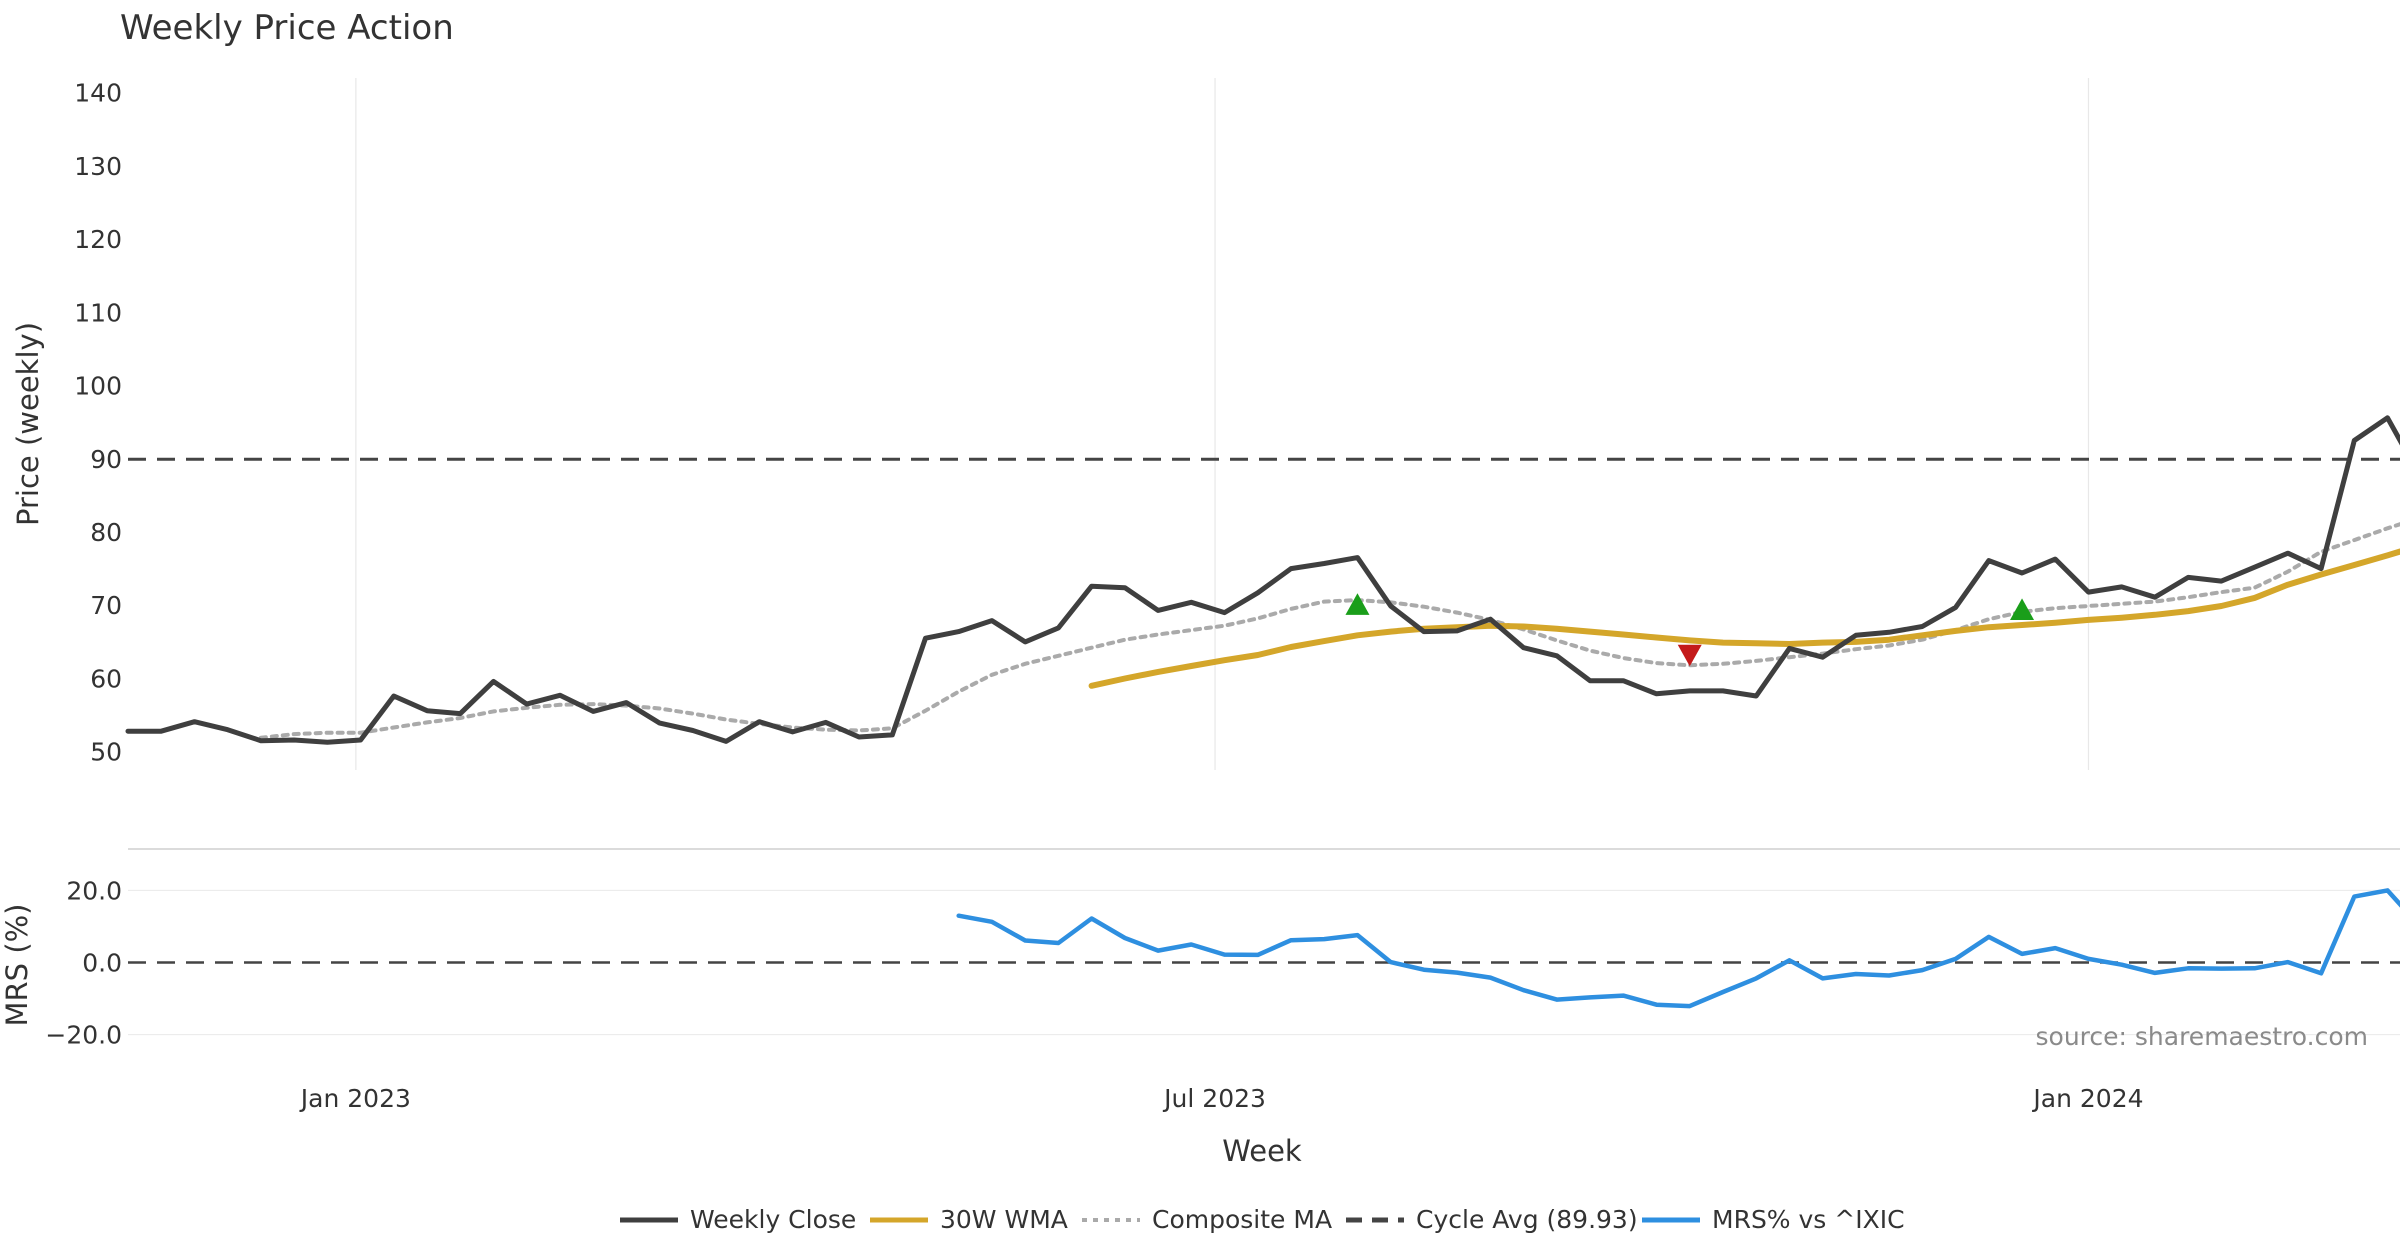 The height and width of the screenshot is (1260, 2400). Describe the element at coordinates (98, 166) in the screenshot. I see `price-y-tick: 130` at that location.